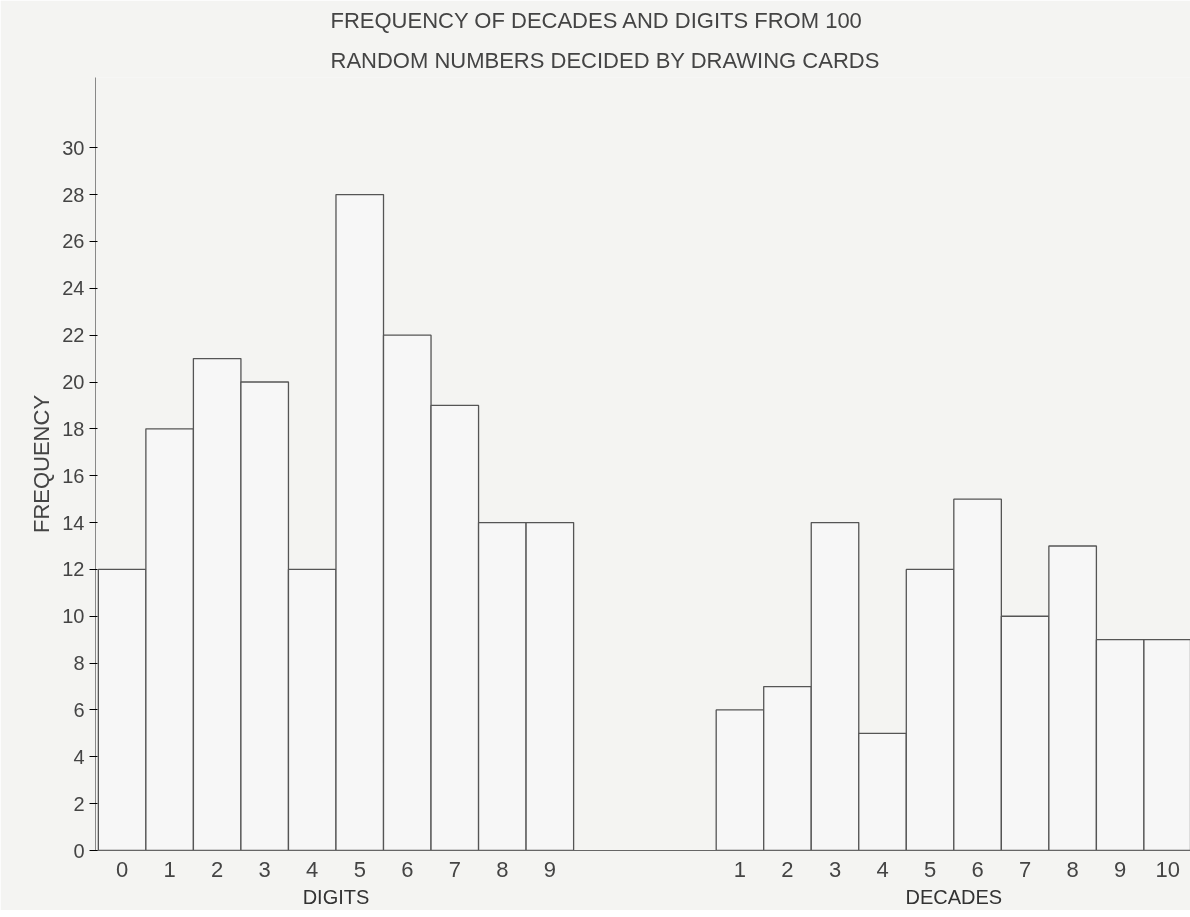 This screenshot has height=917, width=1190. Describe the element at coordinates (336, 896) in the screenshot. I see `x-axis-title: DIGITS` at that location.